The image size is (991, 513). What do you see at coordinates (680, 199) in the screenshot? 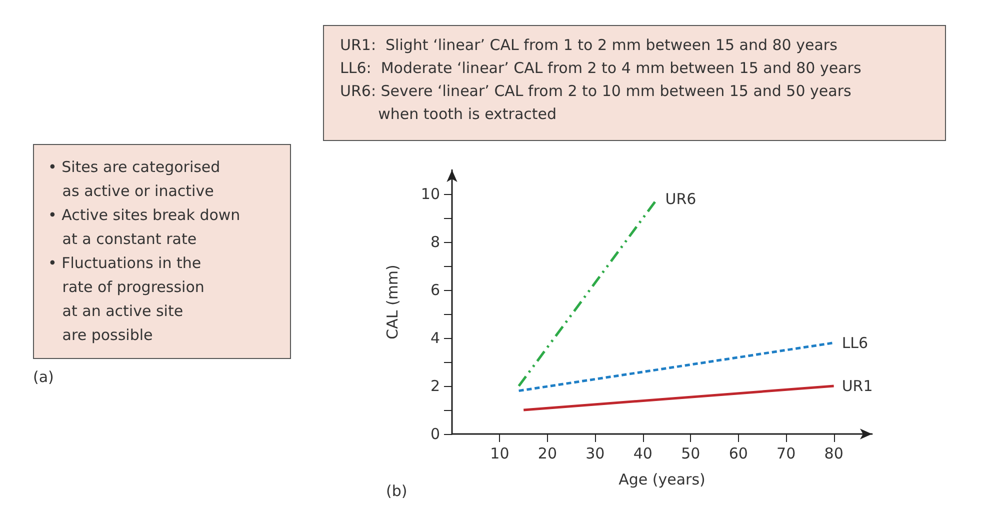
I see `series-label: UR6` at bounding box center [680, 199].